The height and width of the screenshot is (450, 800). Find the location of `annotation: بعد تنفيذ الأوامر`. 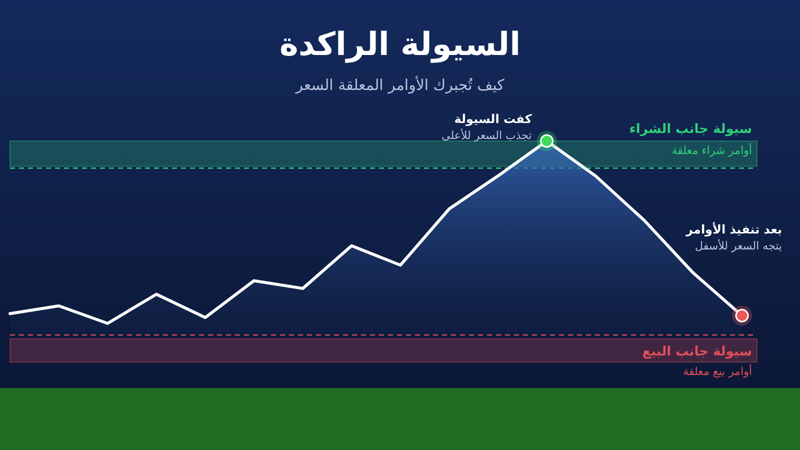

annotation: بعد تنفيذ الأوامر is located at coordinates (733, 229).